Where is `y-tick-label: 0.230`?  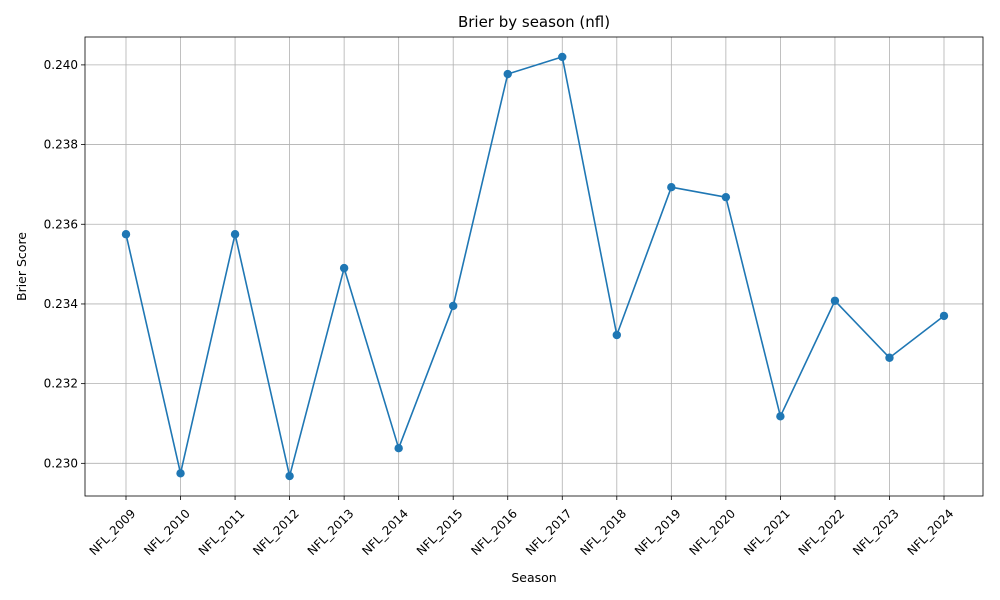
y-tick-label: 0.230 is located at coordinates (61, 463).